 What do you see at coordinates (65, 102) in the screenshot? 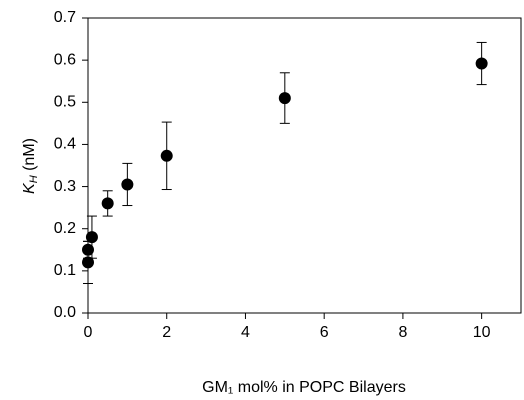
I see `y-tick-label: 0.5` at bounding box center [65, 102].